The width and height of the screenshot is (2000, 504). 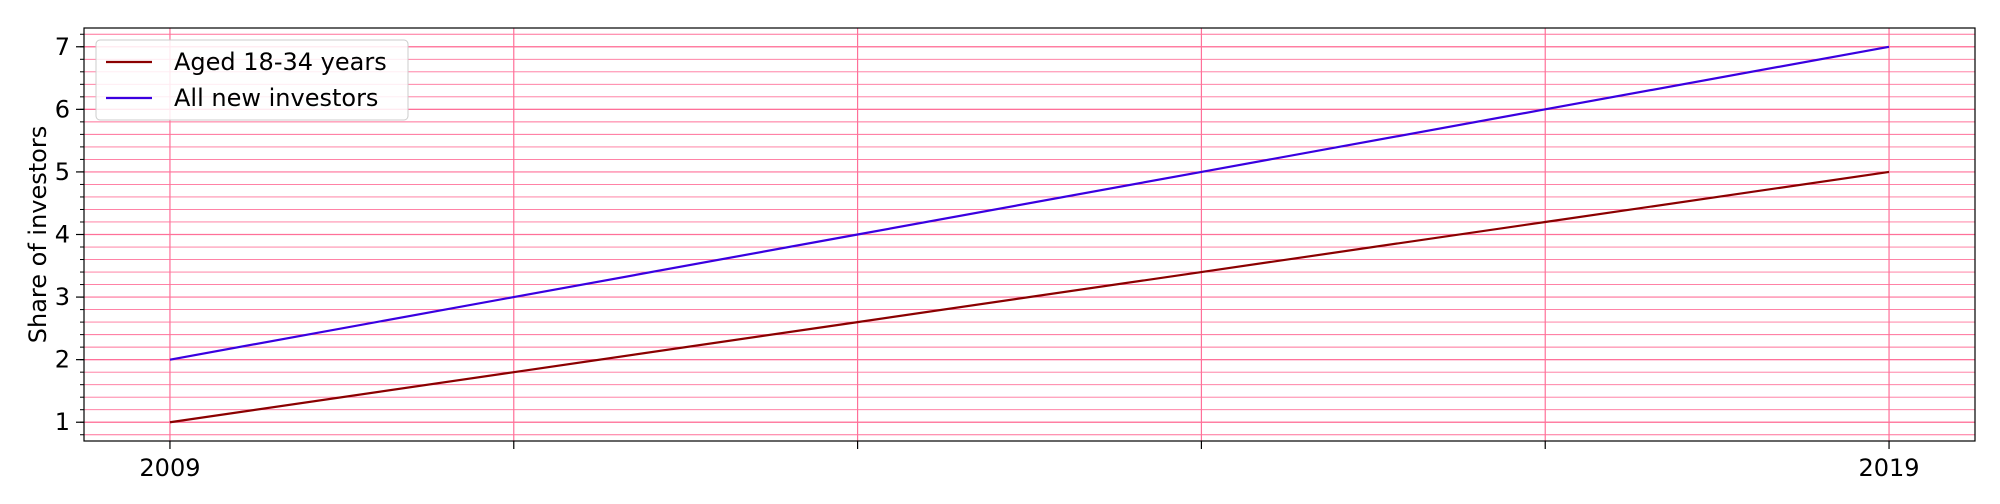 I want to click on tick-label-y: 3, so click(x=62, y=297).